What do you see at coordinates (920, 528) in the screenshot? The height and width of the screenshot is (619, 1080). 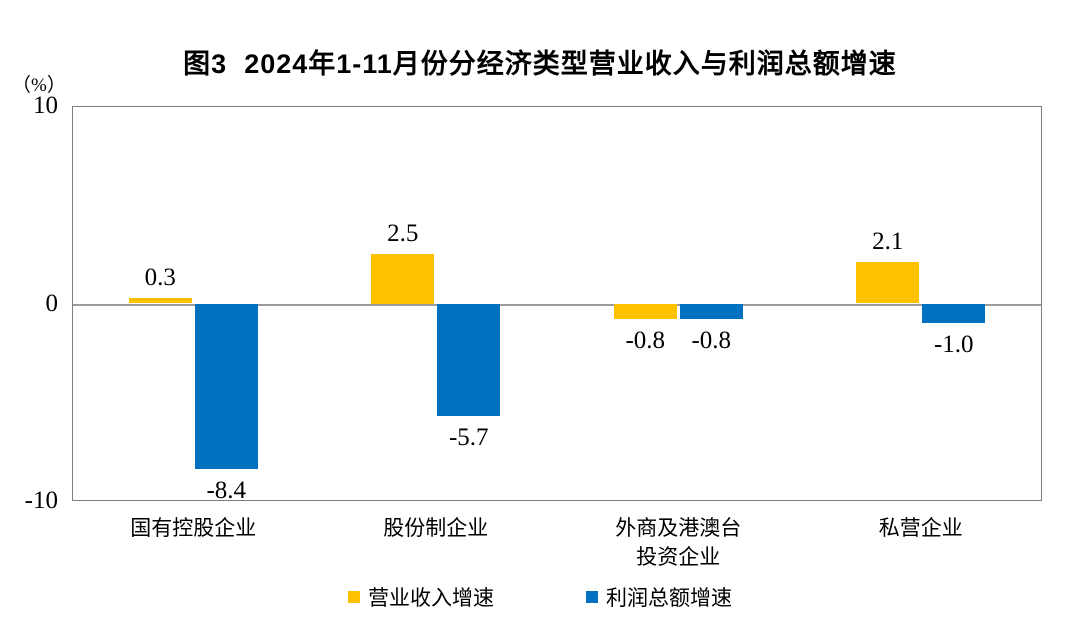 I see `x-axis-label: 私营企业` at bounding box center [920, 528].